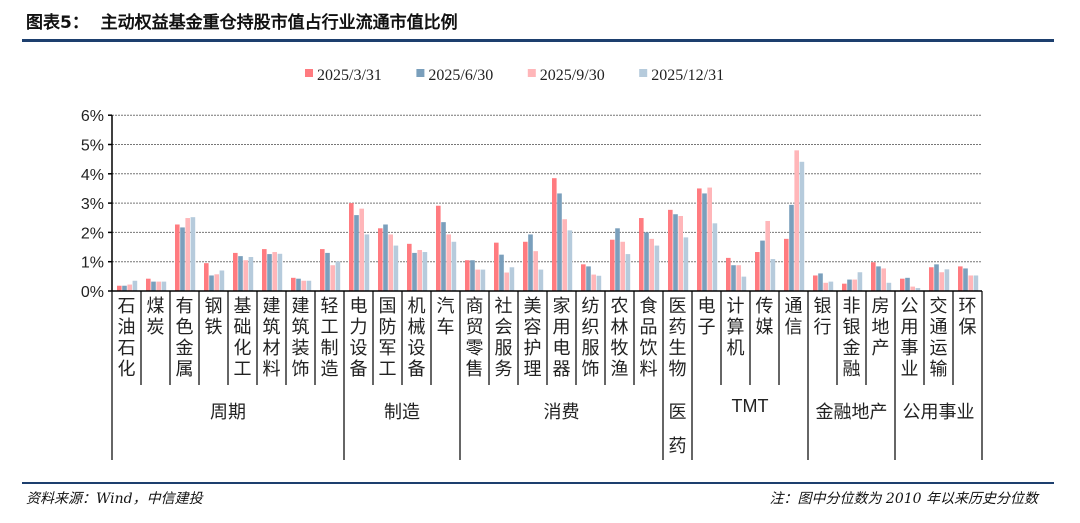 Image resolution: width=1080 pixels, height=523 pixels. I want to click on group-label-char: 医, so click(678, 412).